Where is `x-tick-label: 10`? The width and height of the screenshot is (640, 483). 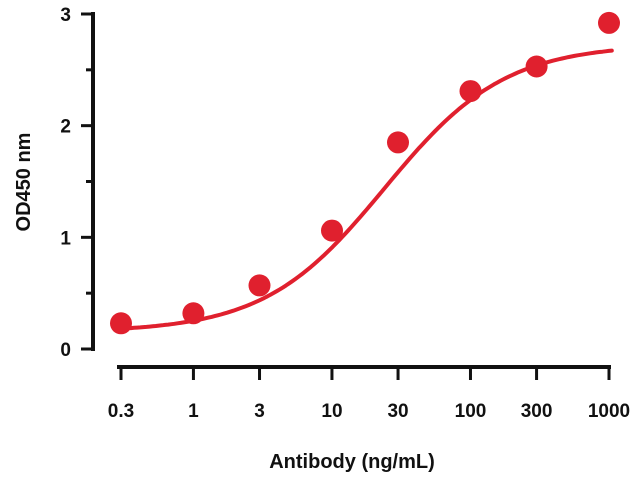
x-tick-label: 10 is located at coordinates (331, 411).